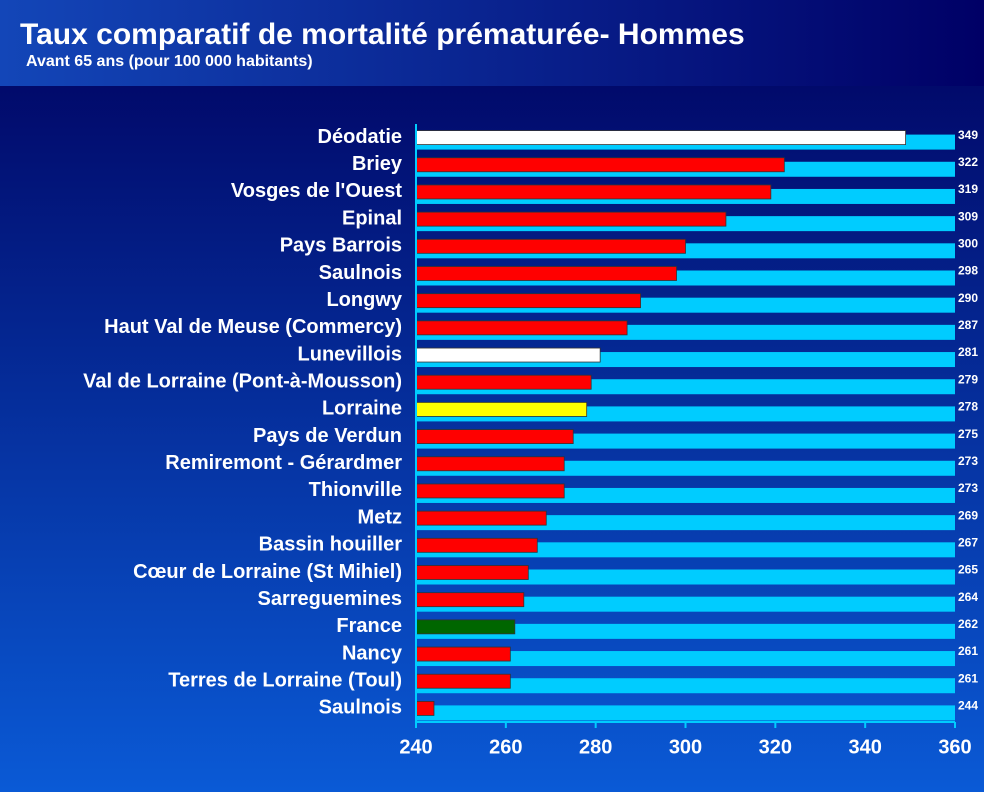 This screenshot has height=797, width=984. Describe the element at coordinates (685, 747) in the screenshot. I see `x-tick-label: 300` at that location.